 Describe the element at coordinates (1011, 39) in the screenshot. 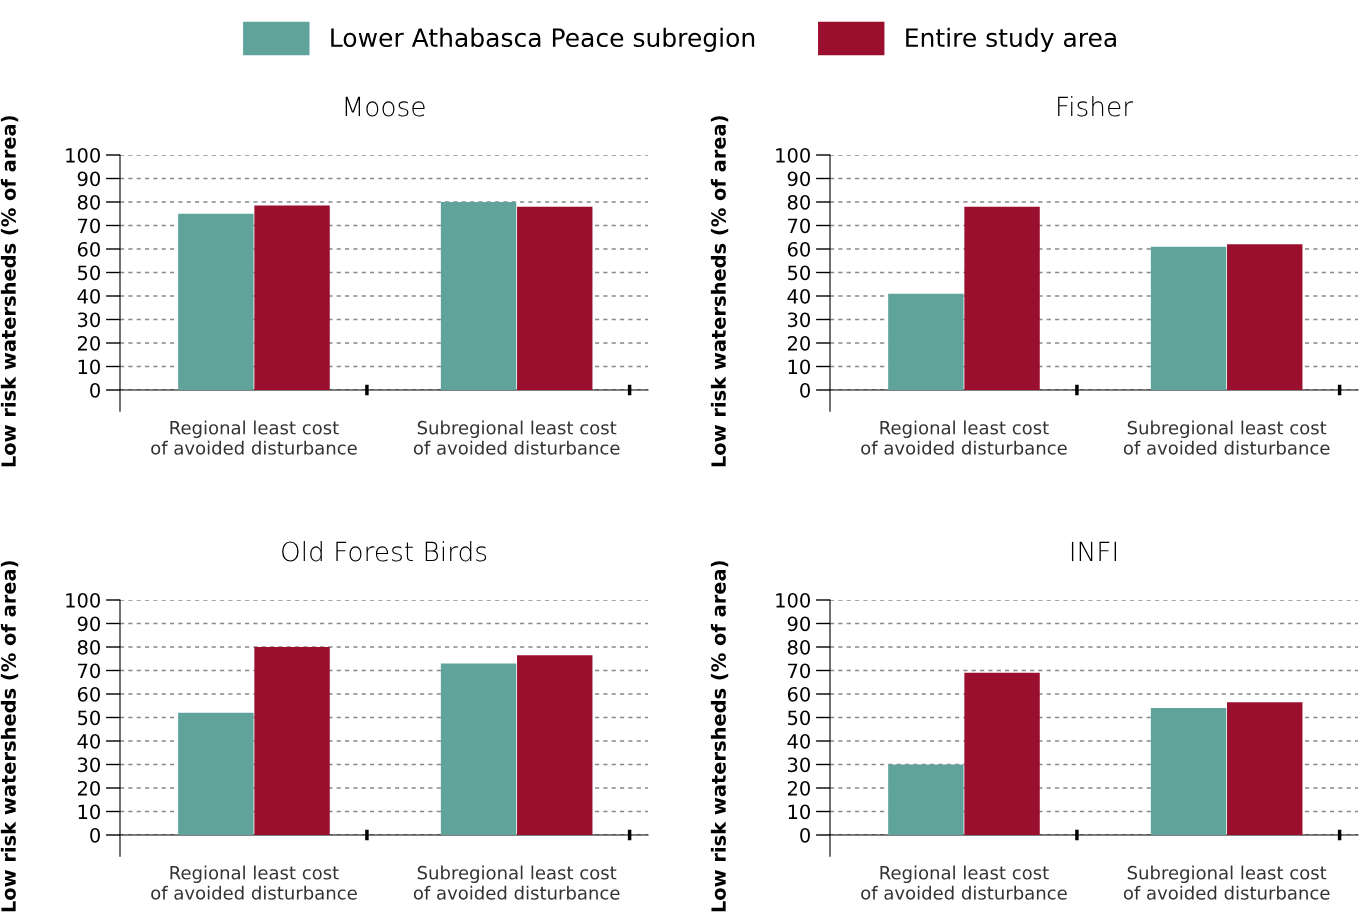

I see `legend-label: Entire study area` at that location.